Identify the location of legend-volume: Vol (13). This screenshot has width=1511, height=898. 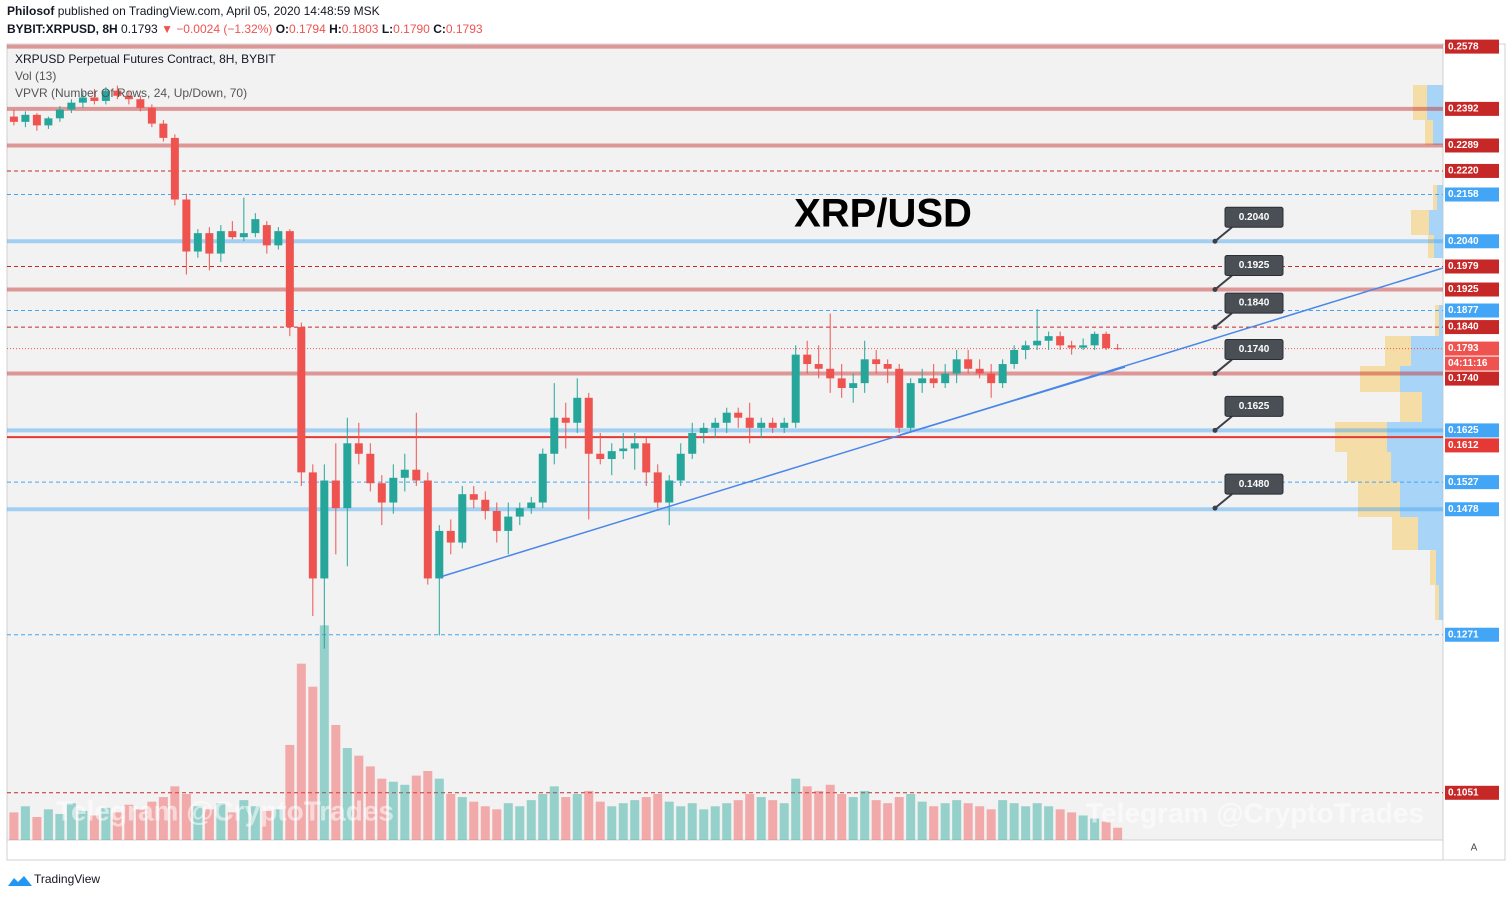
(35, 76).